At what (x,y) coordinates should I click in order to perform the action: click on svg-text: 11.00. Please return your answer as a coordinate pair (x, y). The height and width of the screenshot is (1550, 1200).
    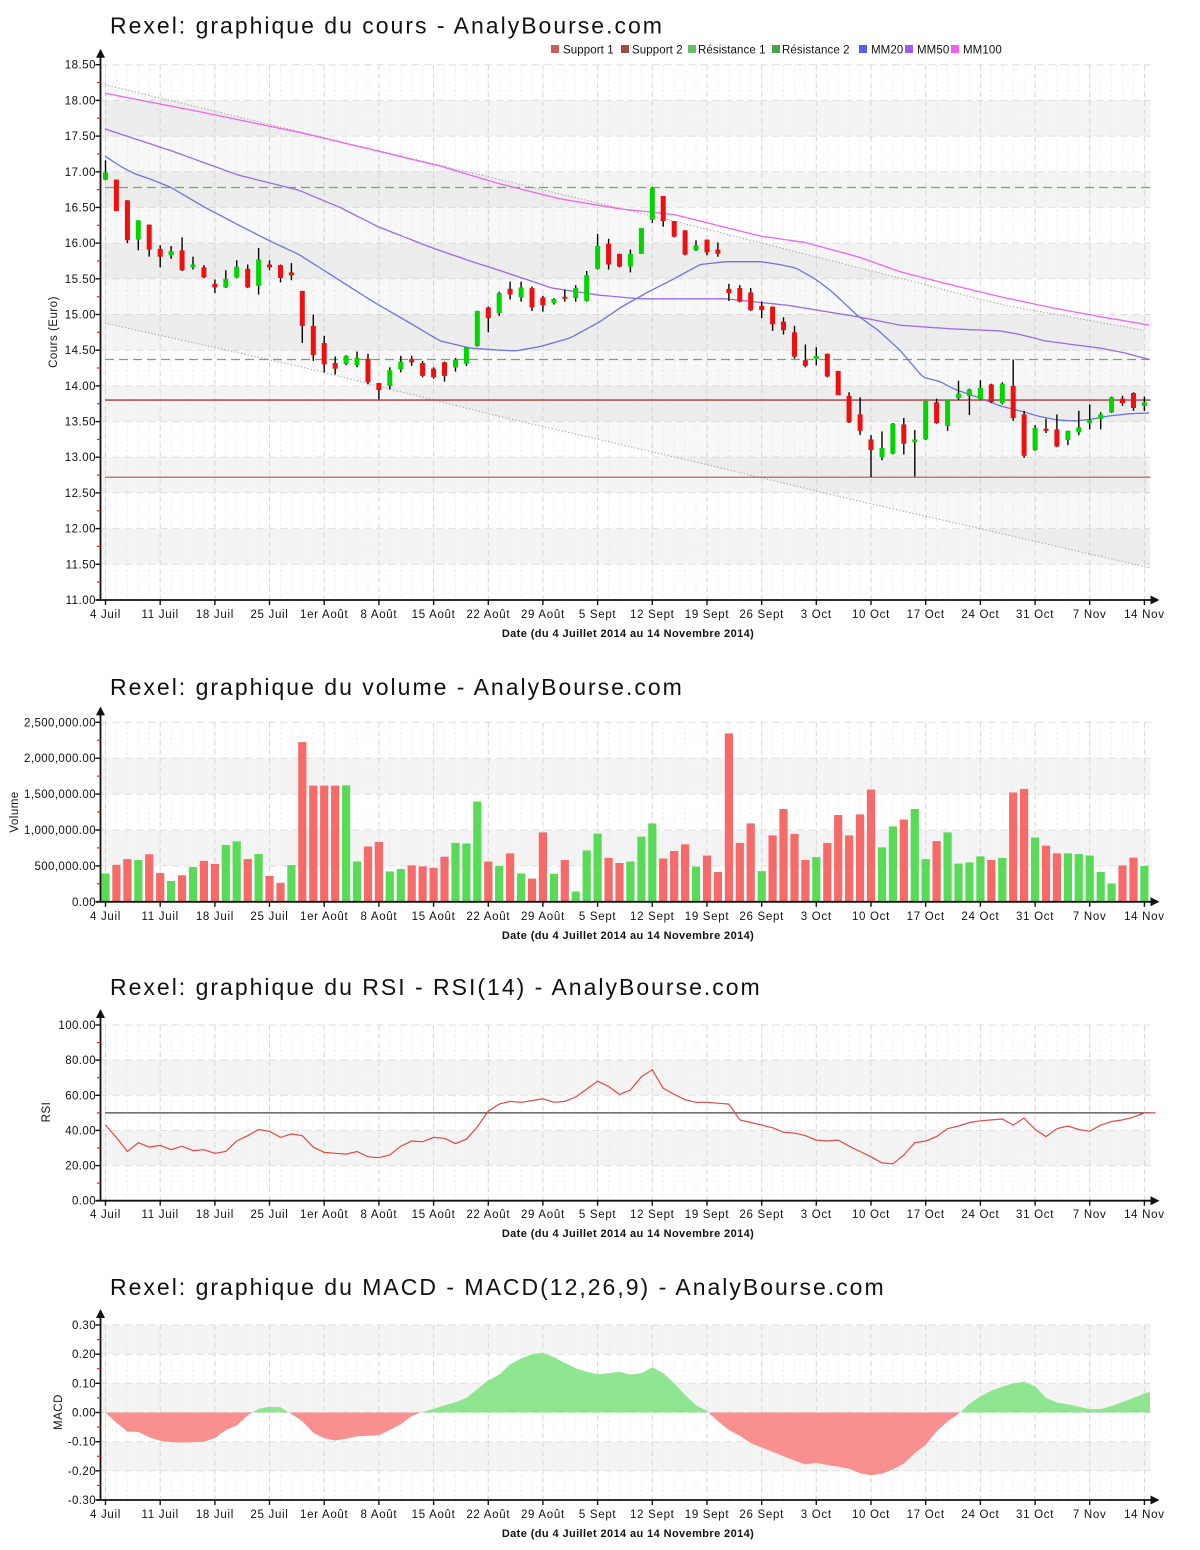
    Looking at the image, I should click on (81, 601).